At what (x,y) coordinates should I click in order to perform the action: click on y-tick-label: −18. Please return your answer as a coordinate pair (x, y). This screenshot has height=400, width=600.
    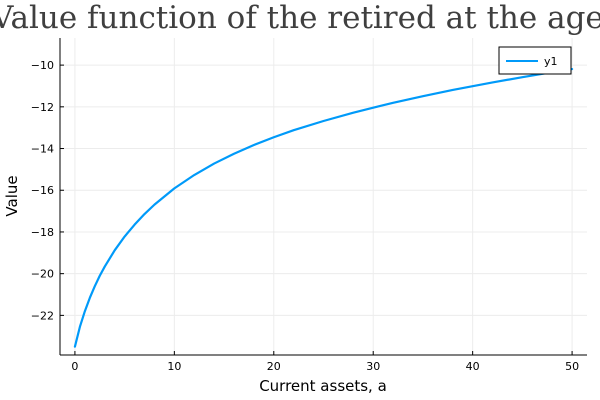
    Looking at the image, I should click on (42, 232).